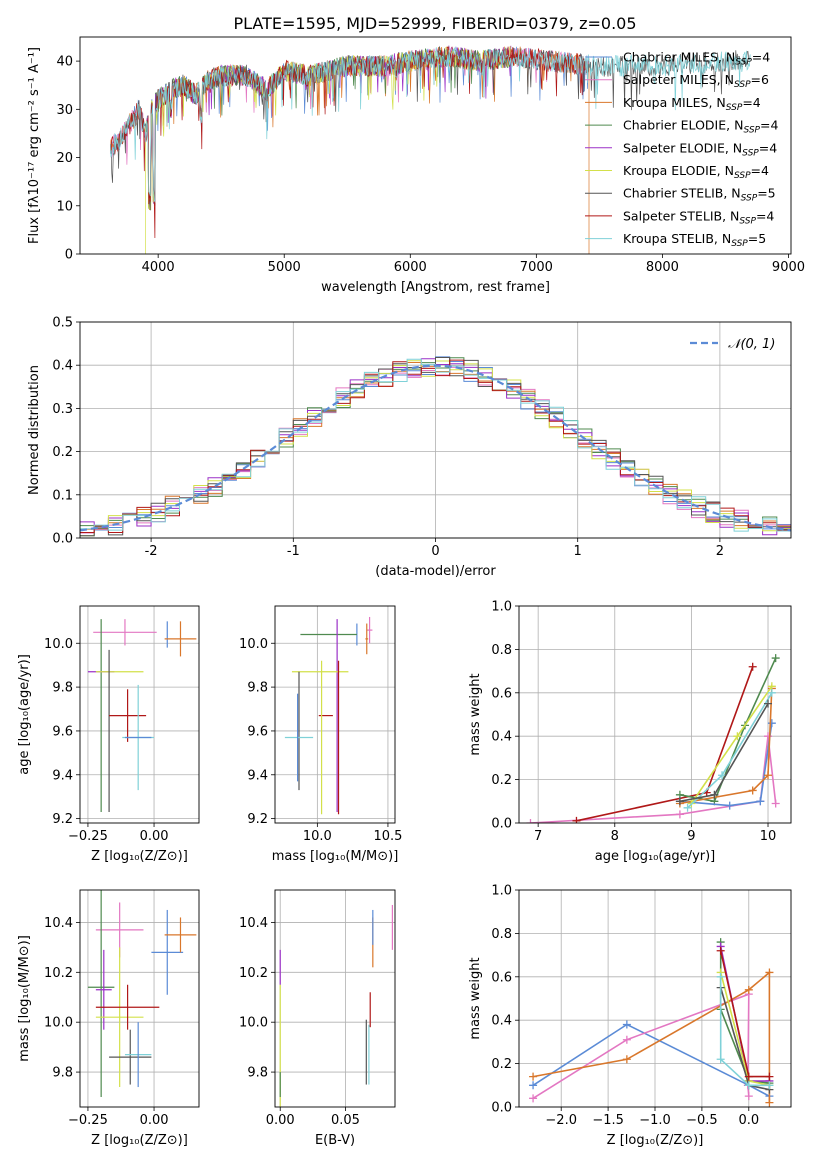 The width and height of the screenshot is (819, 1170). What do you see at coordinates (788, 267) in the screenshot?
I see `x-tick-label: 9000` at bounding box center [788, 267].